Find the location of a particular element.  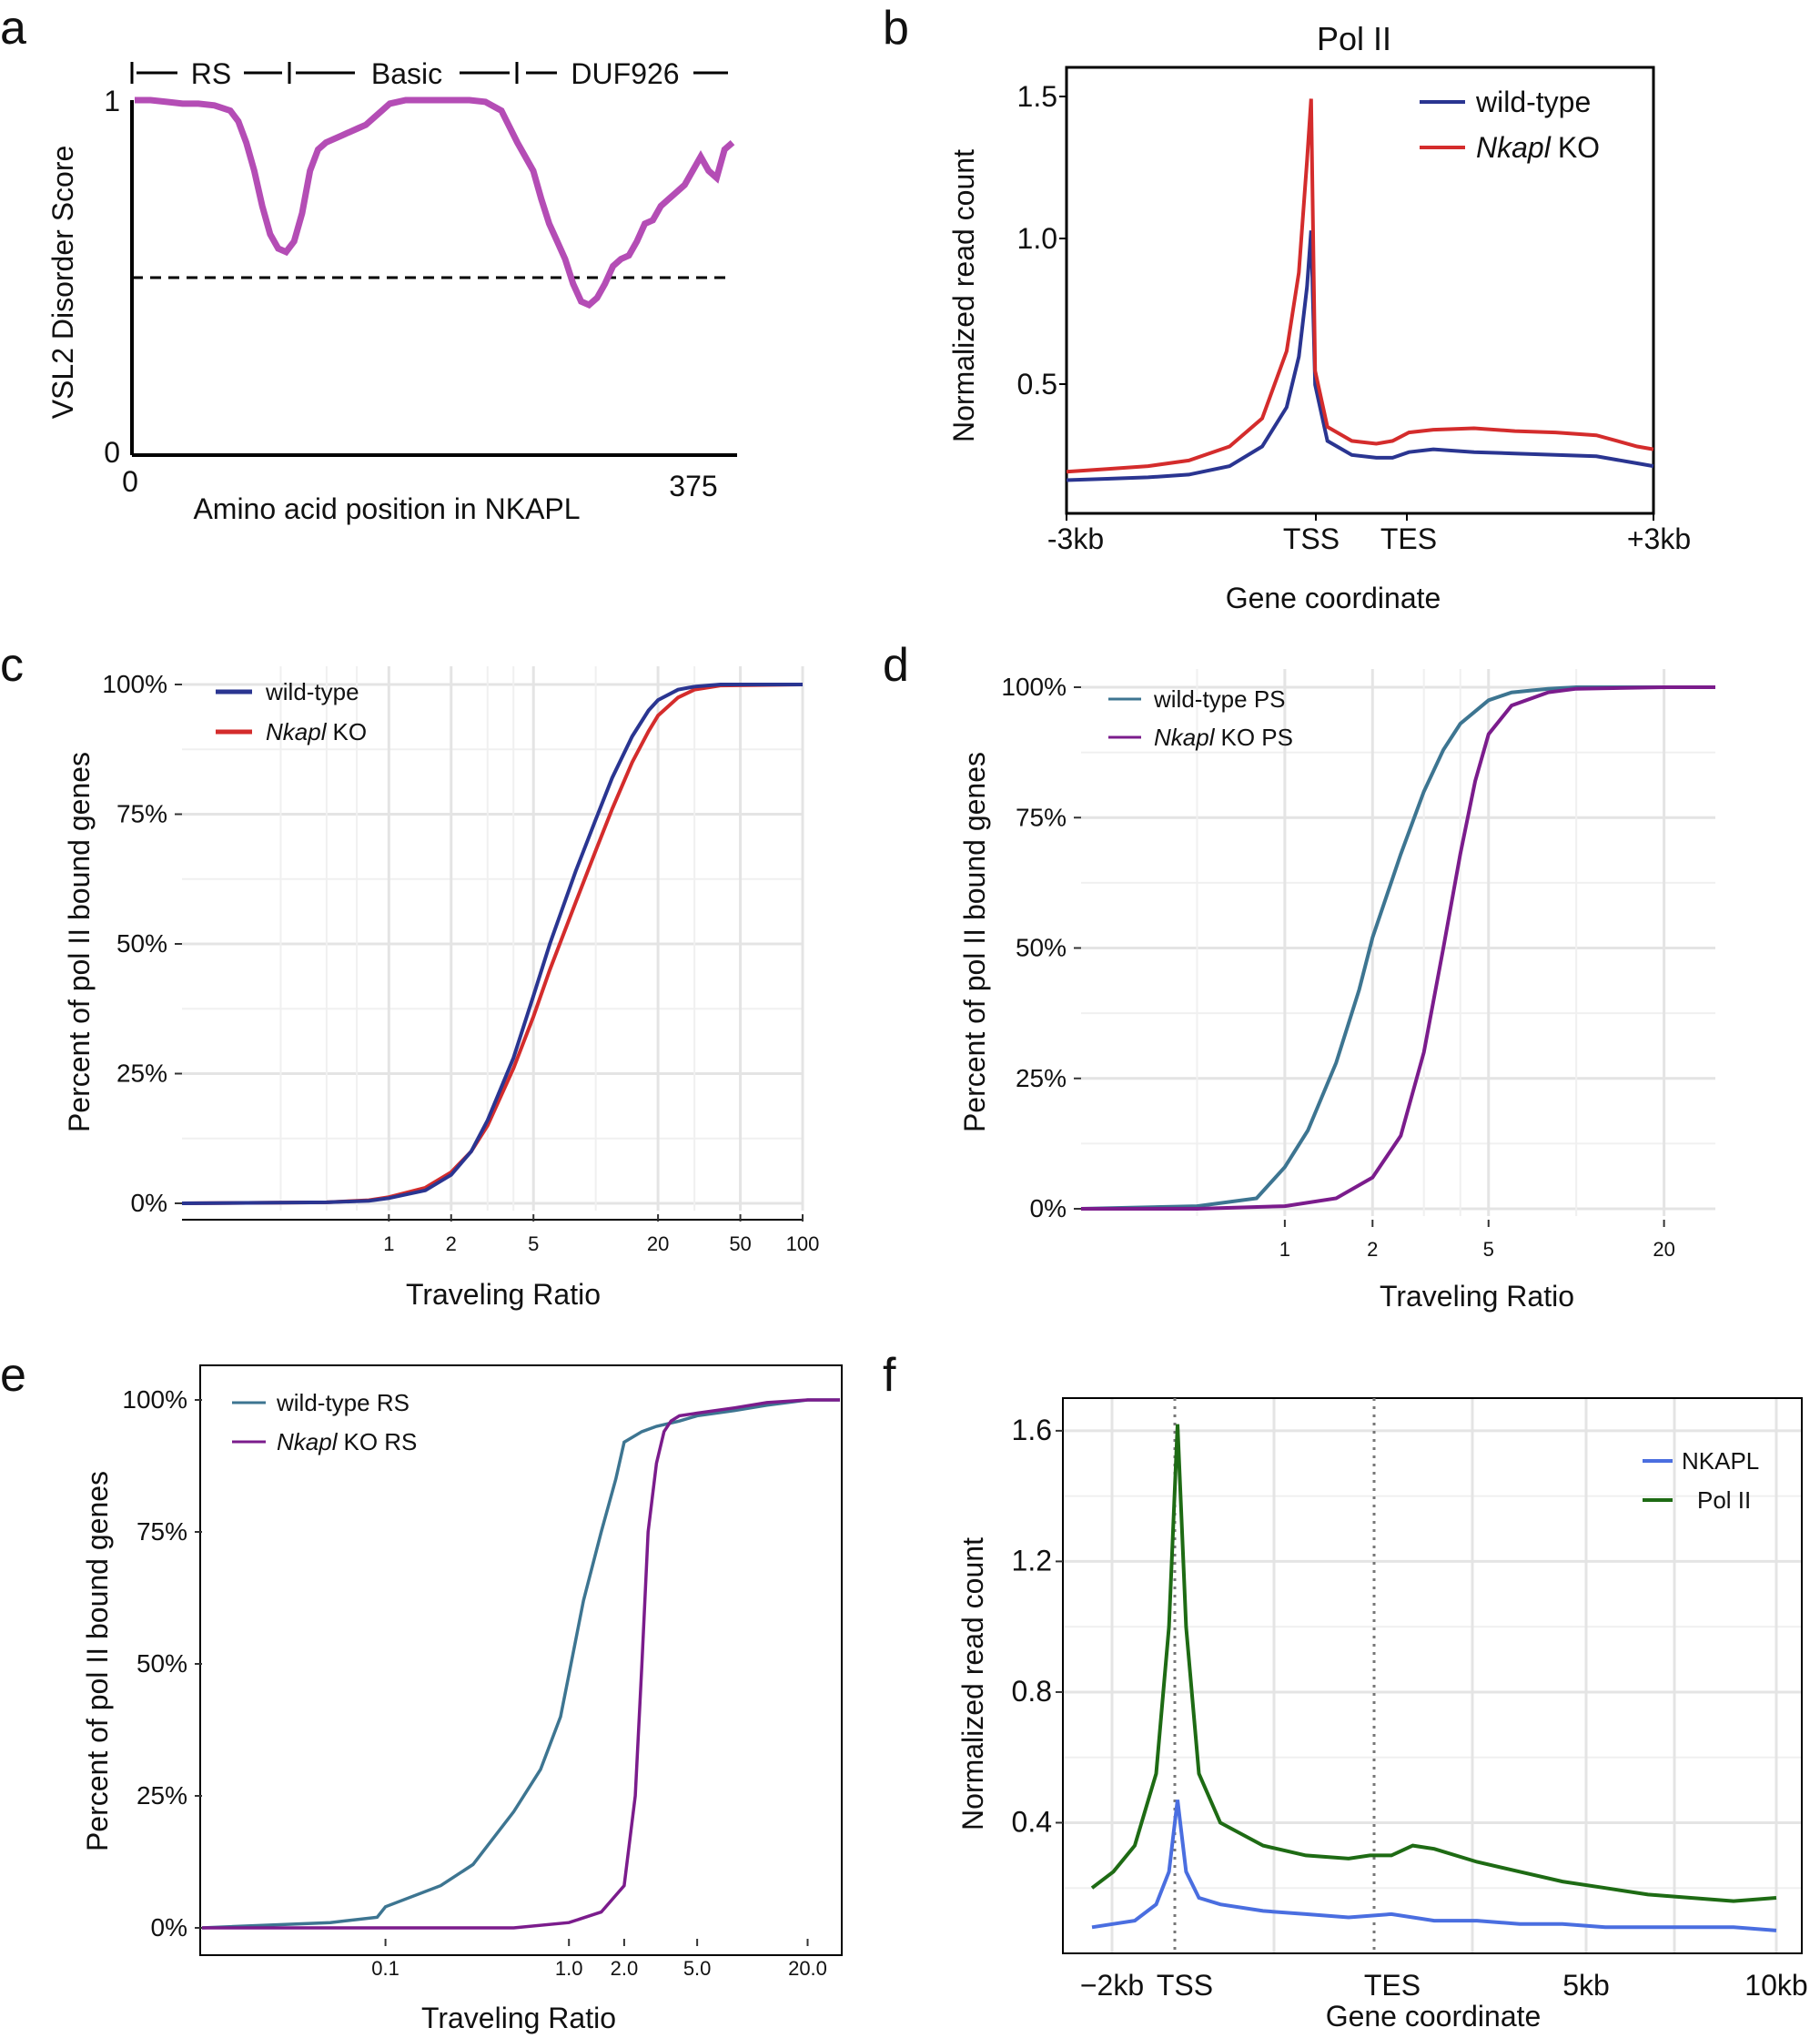

f-series-line-nkapl is located at coordinates (1434, 1866).